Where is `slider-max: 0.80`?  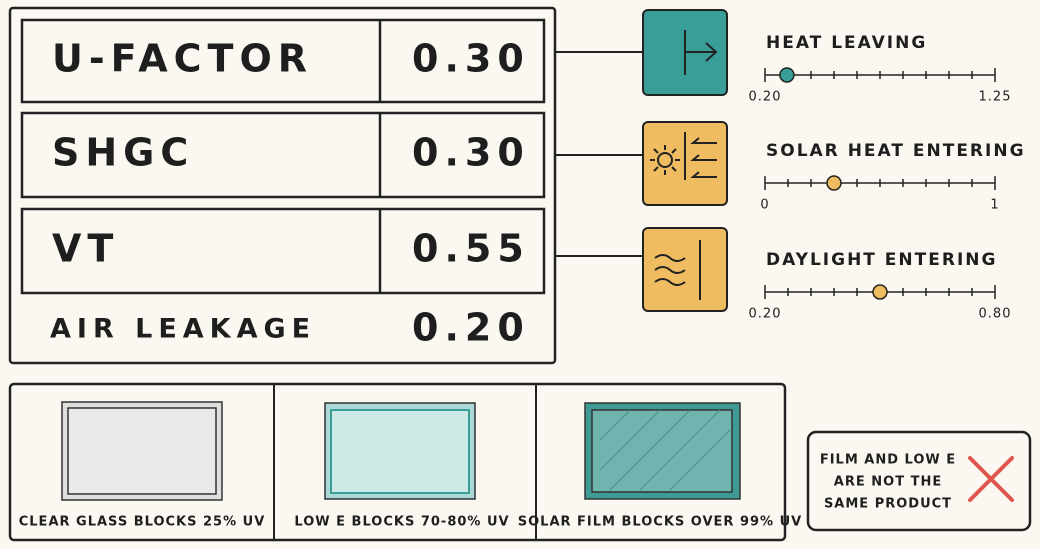
slider-max: 0.80 is located at coordinates (995, 314).